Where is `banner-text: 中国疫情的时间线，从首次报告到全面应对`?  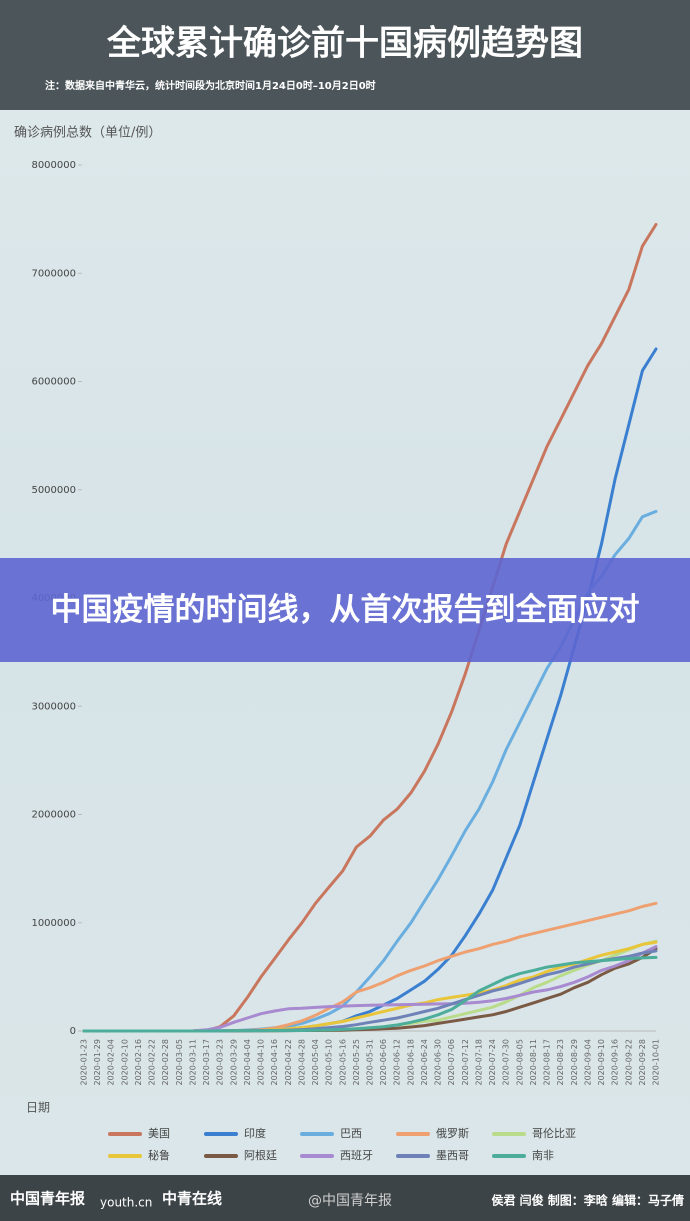 banner-text: 中国疫情的时间线，从首次报告到全面应对 is located at coordinates (345, 610).